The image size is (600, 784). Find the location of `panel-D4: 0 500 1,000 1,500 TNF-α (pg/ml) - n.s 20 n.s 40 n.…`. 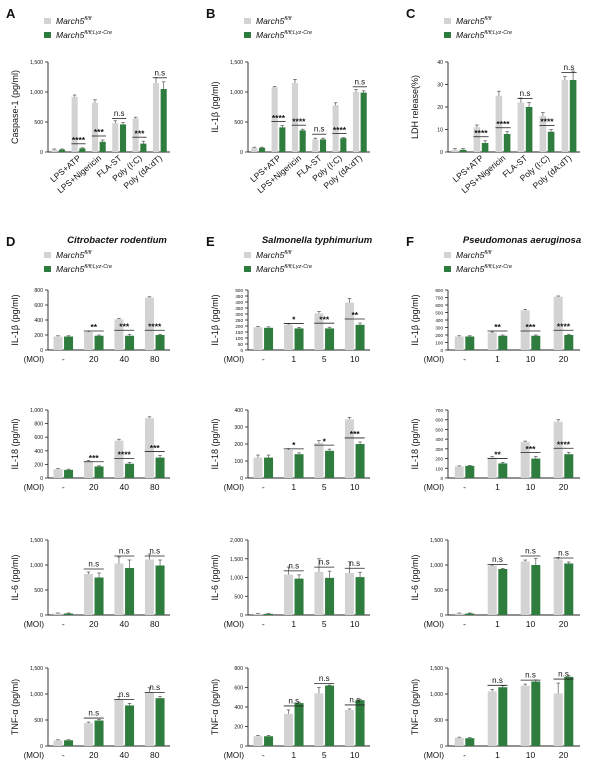

panel-D4: 0 500 1,000 1,500 TNF-α (pg/ml) - n.s 20 n.s 40 n.… is located at coordinates (90, 713).